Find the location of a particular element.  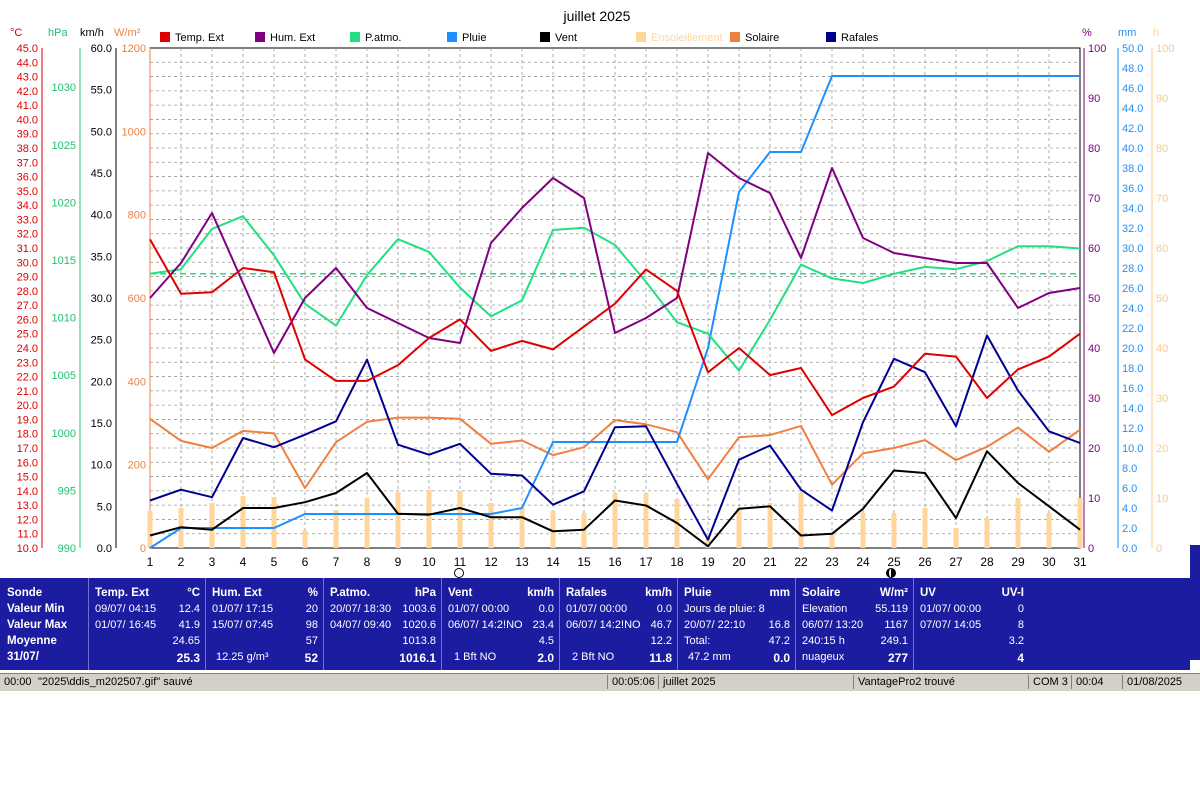

humidity-tick-label: 70 is located at coordinates (1094, 199).